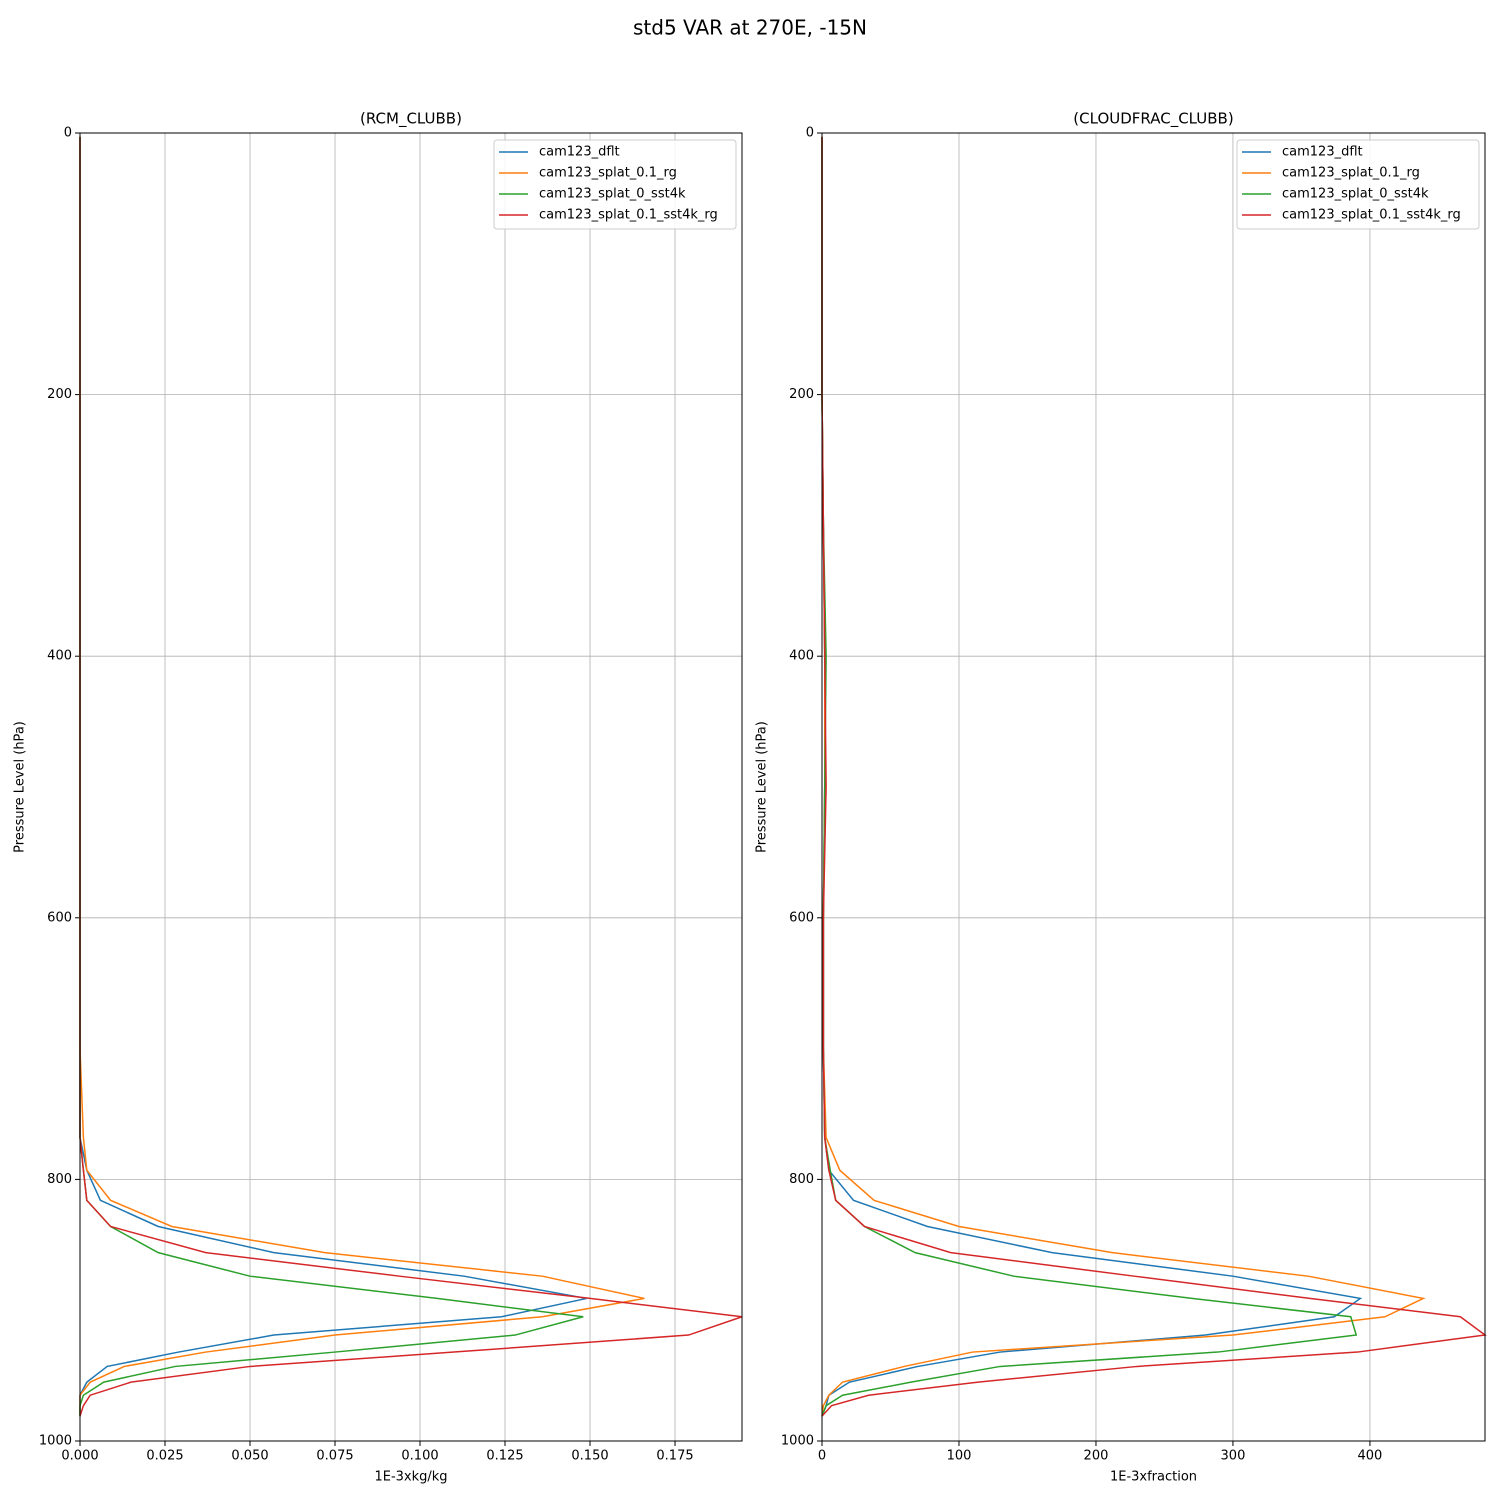  What do you see at coordinates (334, 1456) in the screenshot?
I see `x-tick-label: 0.075` at bounding box center [334, 1456].